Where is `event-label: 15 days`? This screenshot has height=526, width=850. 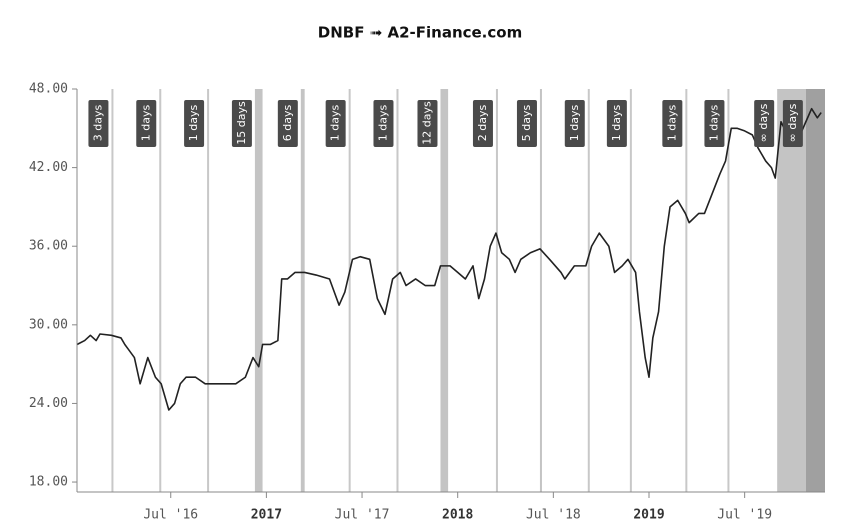 event-label: 15 days is located at coordinates (241, 123).